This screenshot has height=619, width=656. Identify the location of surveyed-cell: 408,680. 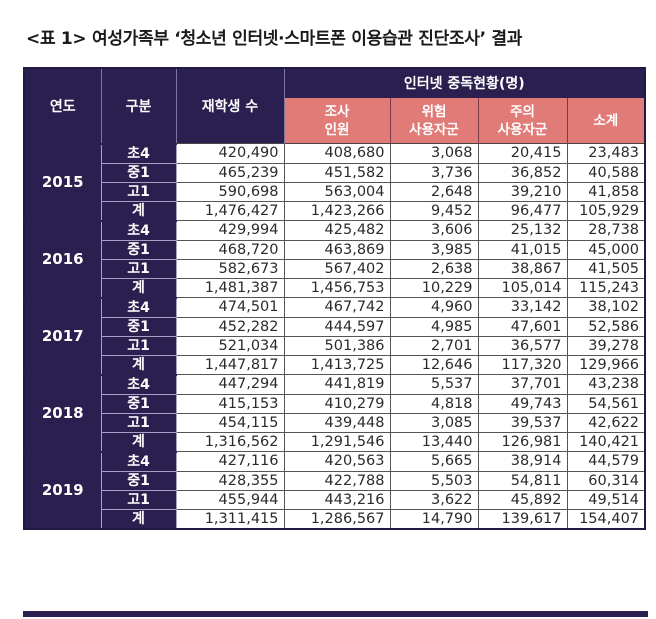
(337, 153).